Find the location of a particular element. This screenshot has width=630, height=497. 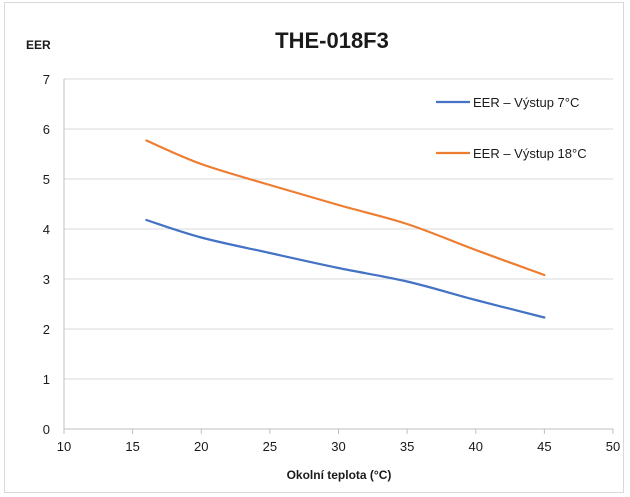

y-axis-title: EER is located at coordinates (38, 45).